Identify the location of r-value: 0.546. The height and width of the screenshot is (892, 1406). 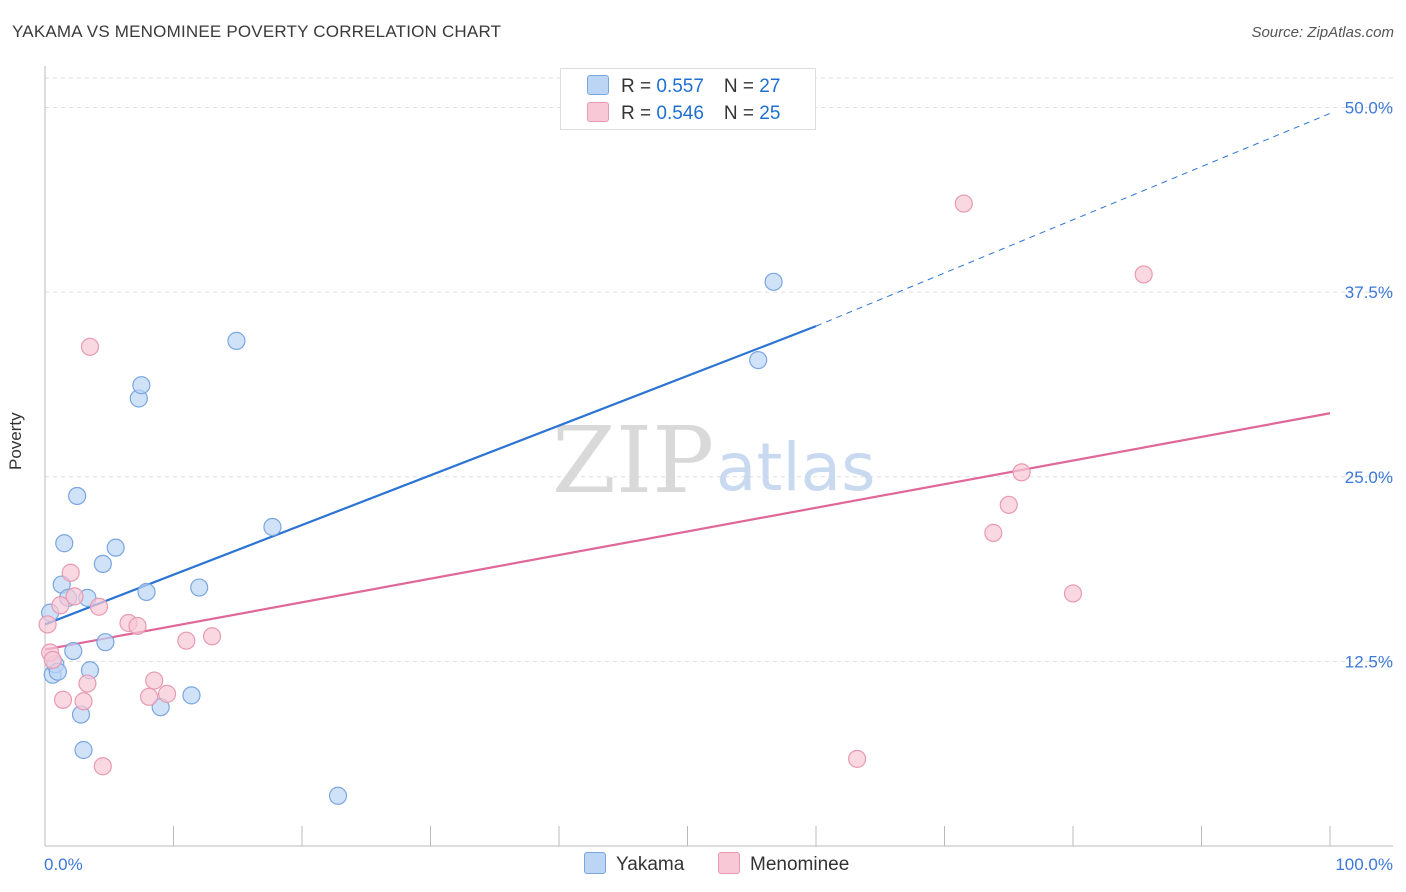
(680, 113).